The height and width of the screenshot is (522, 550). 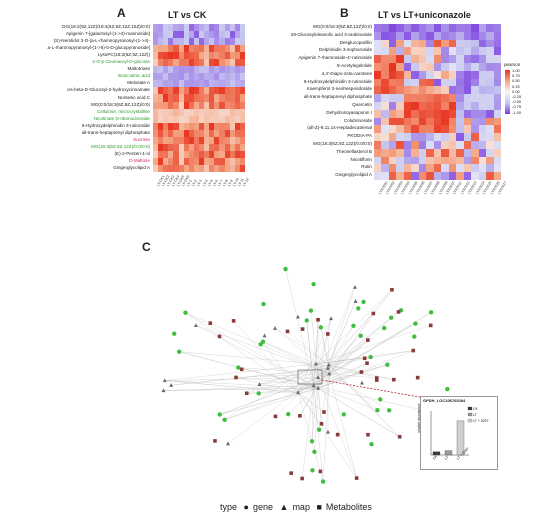 What do you see at coordinates (133, 97) in the screenshot?
I see `row-label: Norsesic acid C` at bounding box center [133, 97].